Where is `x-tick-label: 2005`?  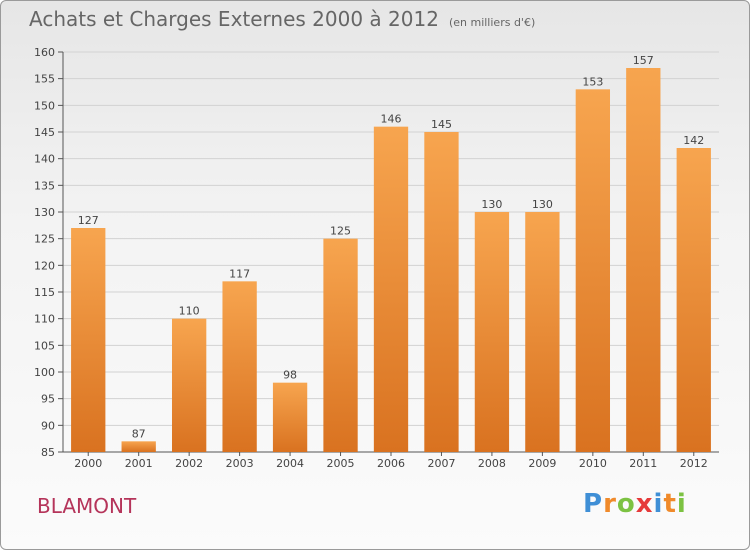 x-tick-label: 2005 is located at coordinates (341, 463).